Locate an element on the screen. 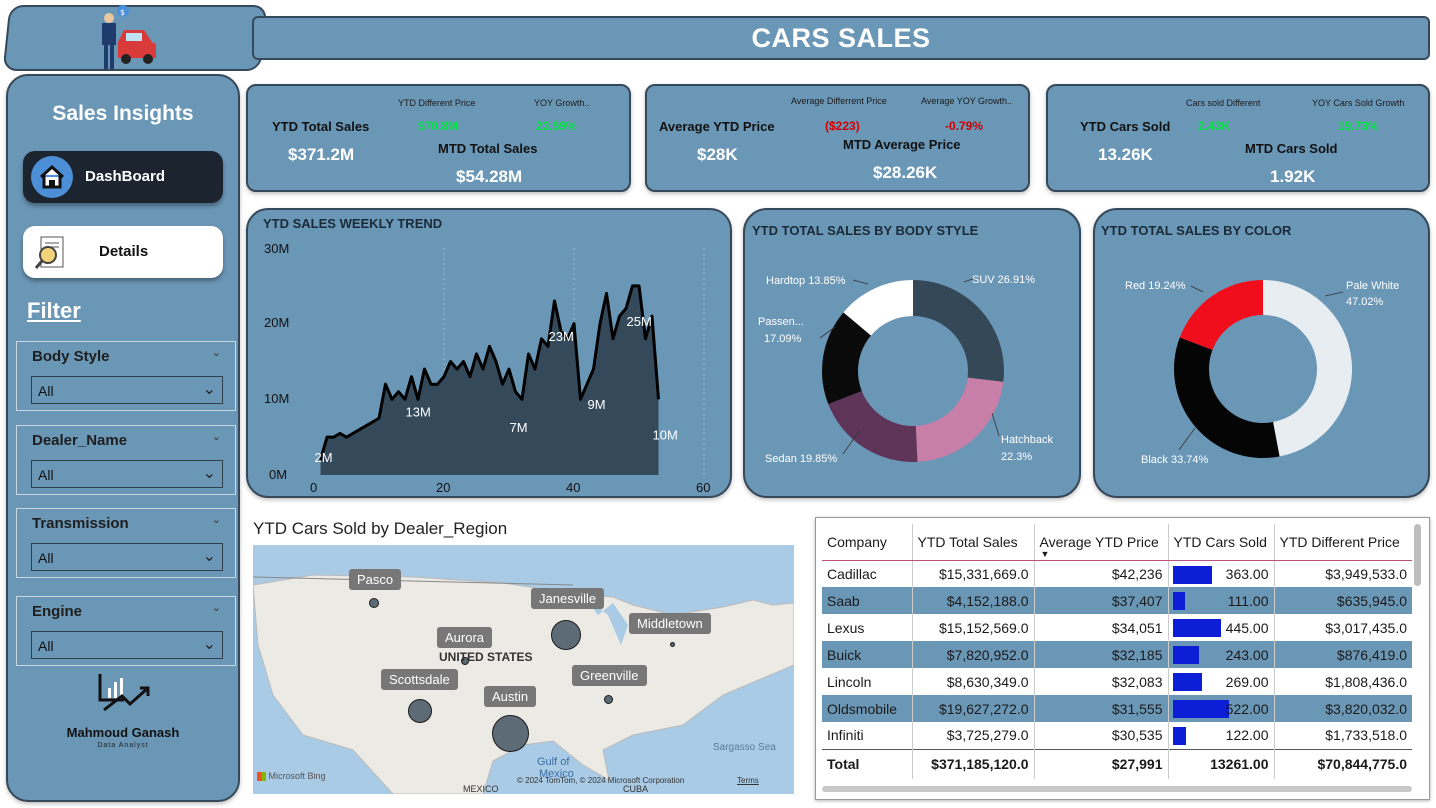  map-sea-label: Sargasso Sea is located at coordinates (744, 747).